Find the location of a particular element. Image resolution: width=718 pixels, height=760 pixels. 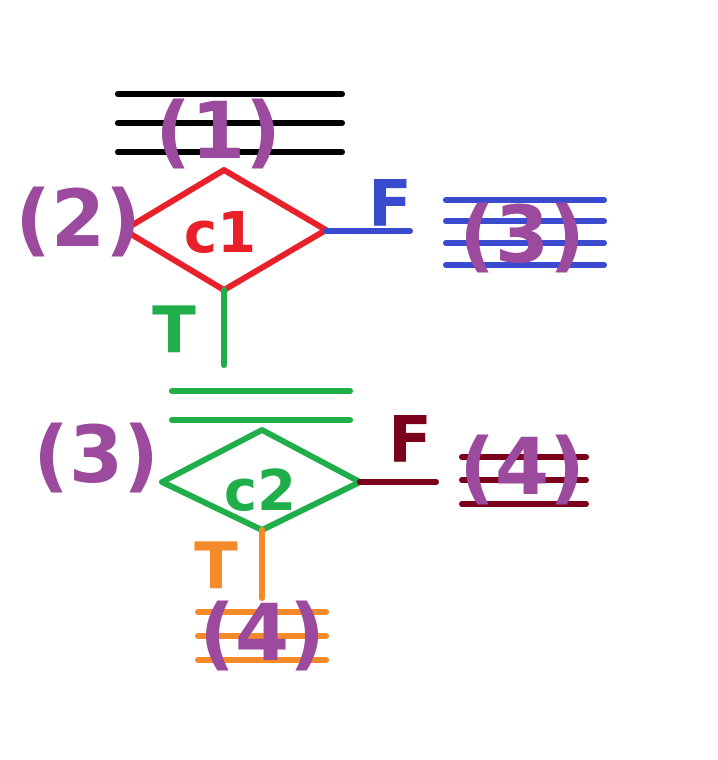

statement-3-left-label: (3) is located at coordinates (96, 456).